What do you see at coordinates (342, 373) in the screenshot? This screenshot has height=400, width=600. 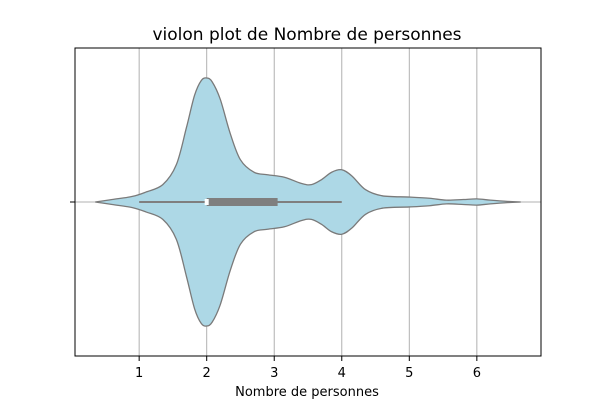 I see `x-tick-label-4: 4` at bounding box center [342, 373].